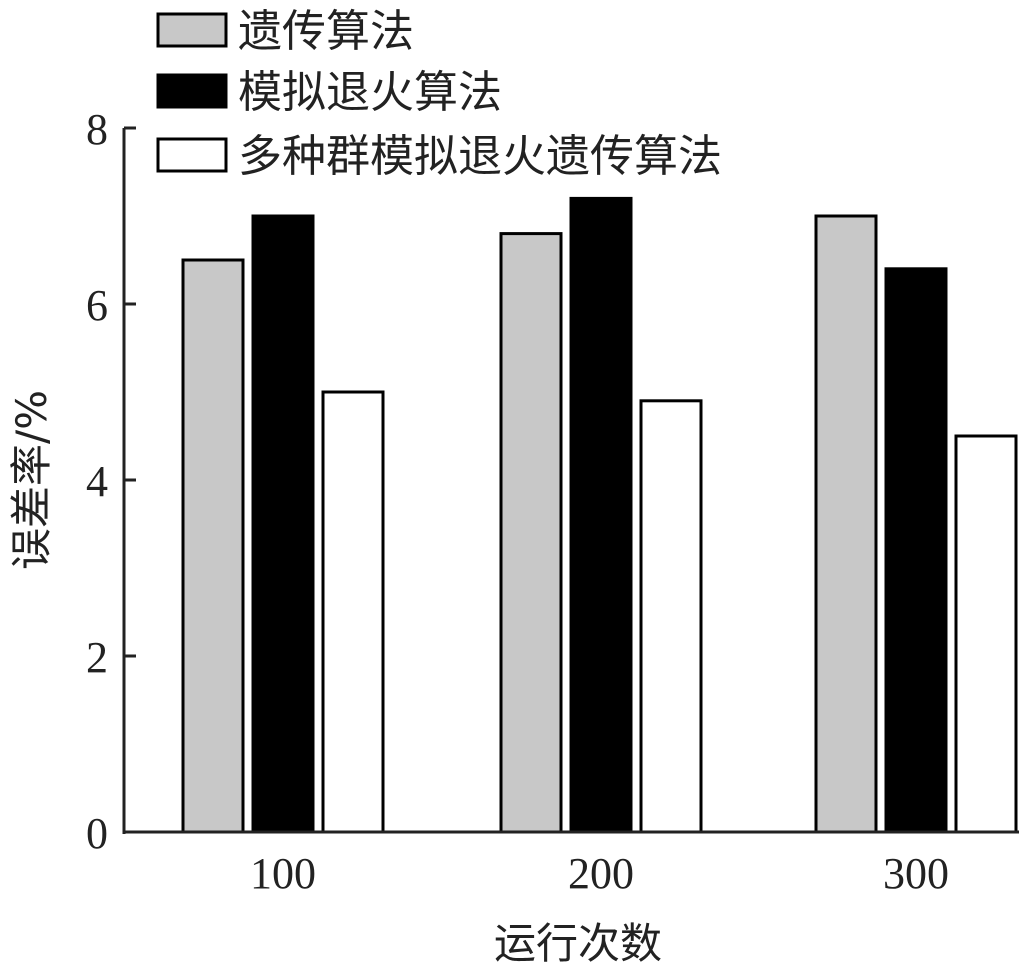  I want to click on x-tick-label: 200, so click(601, 873).